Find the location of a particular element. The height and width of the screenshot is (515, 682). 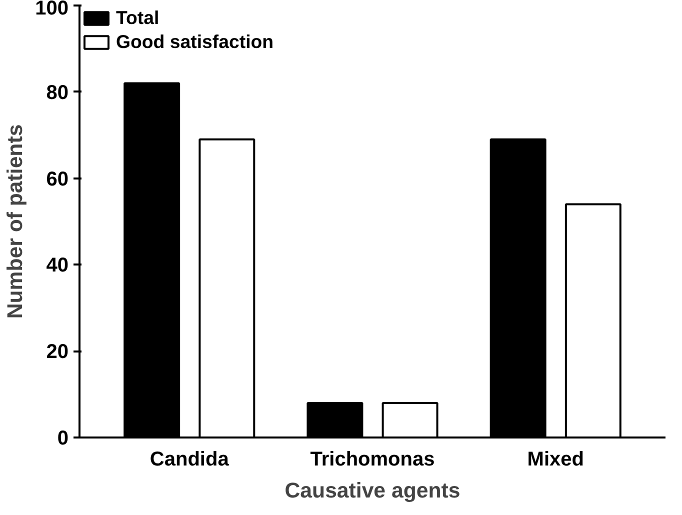

x-tick-label: Trichomonas is located at coordinates (372, 459).